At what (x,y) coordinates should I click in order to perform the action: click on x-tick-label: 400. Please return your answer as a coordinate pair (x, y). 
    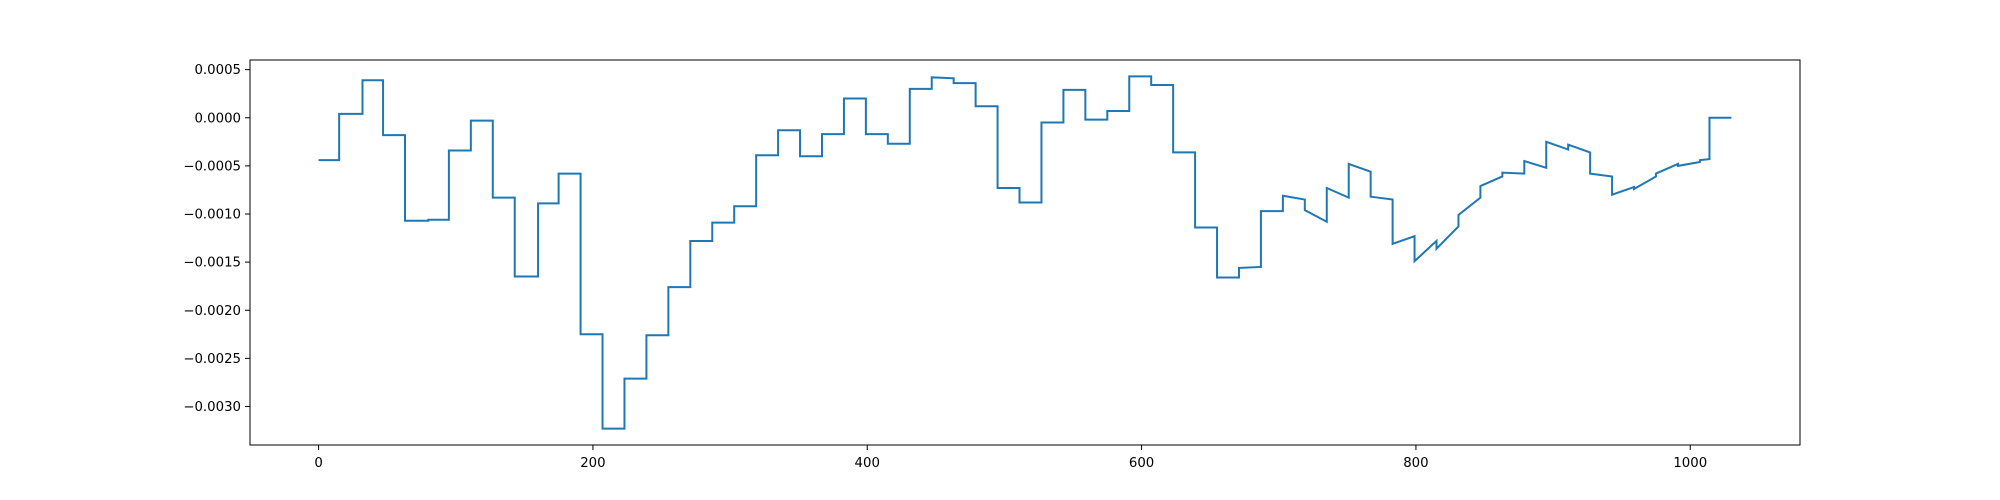
    Looking at the image, I should click on (867, 463).